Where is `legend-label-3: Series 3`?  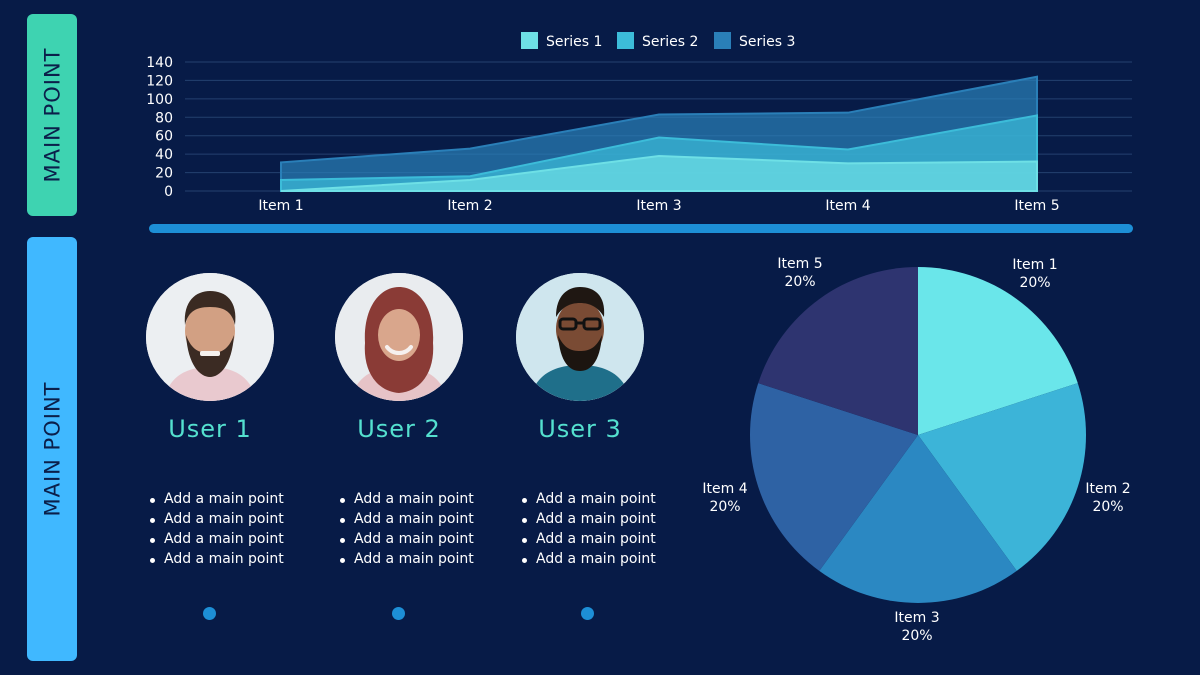
legend-label-3: Series 3 is located at coordinates (767, 42).